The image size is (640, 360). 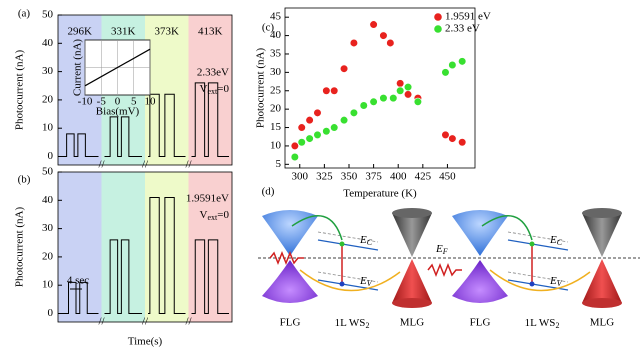 I want to click on x-tick-label: 450, so click(x=447, y=177).